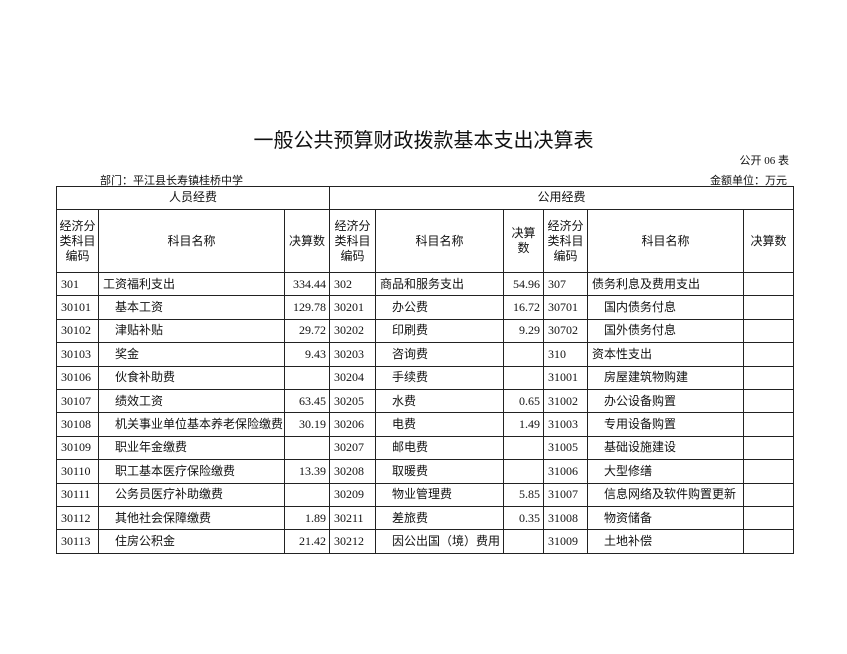 The width and height of the screenshot is (847, 654). I want to click on code-cell: 30205, so click(353, 402).